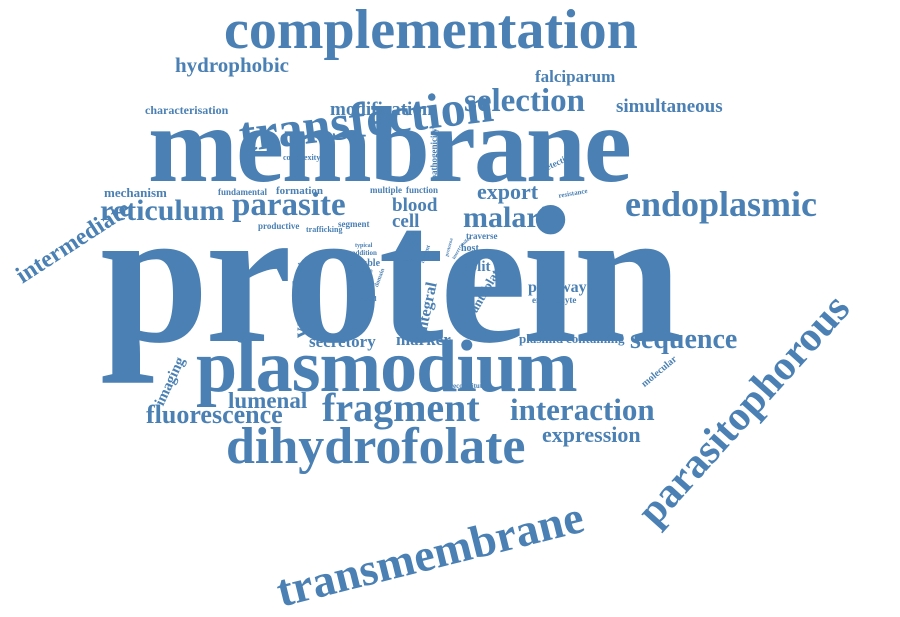 This screenshot has width=900, height=617. What do you see at coordinates (513, 217) in the screenshot?
I see `word-malaria: malaria` at bounding box center [513, 217].